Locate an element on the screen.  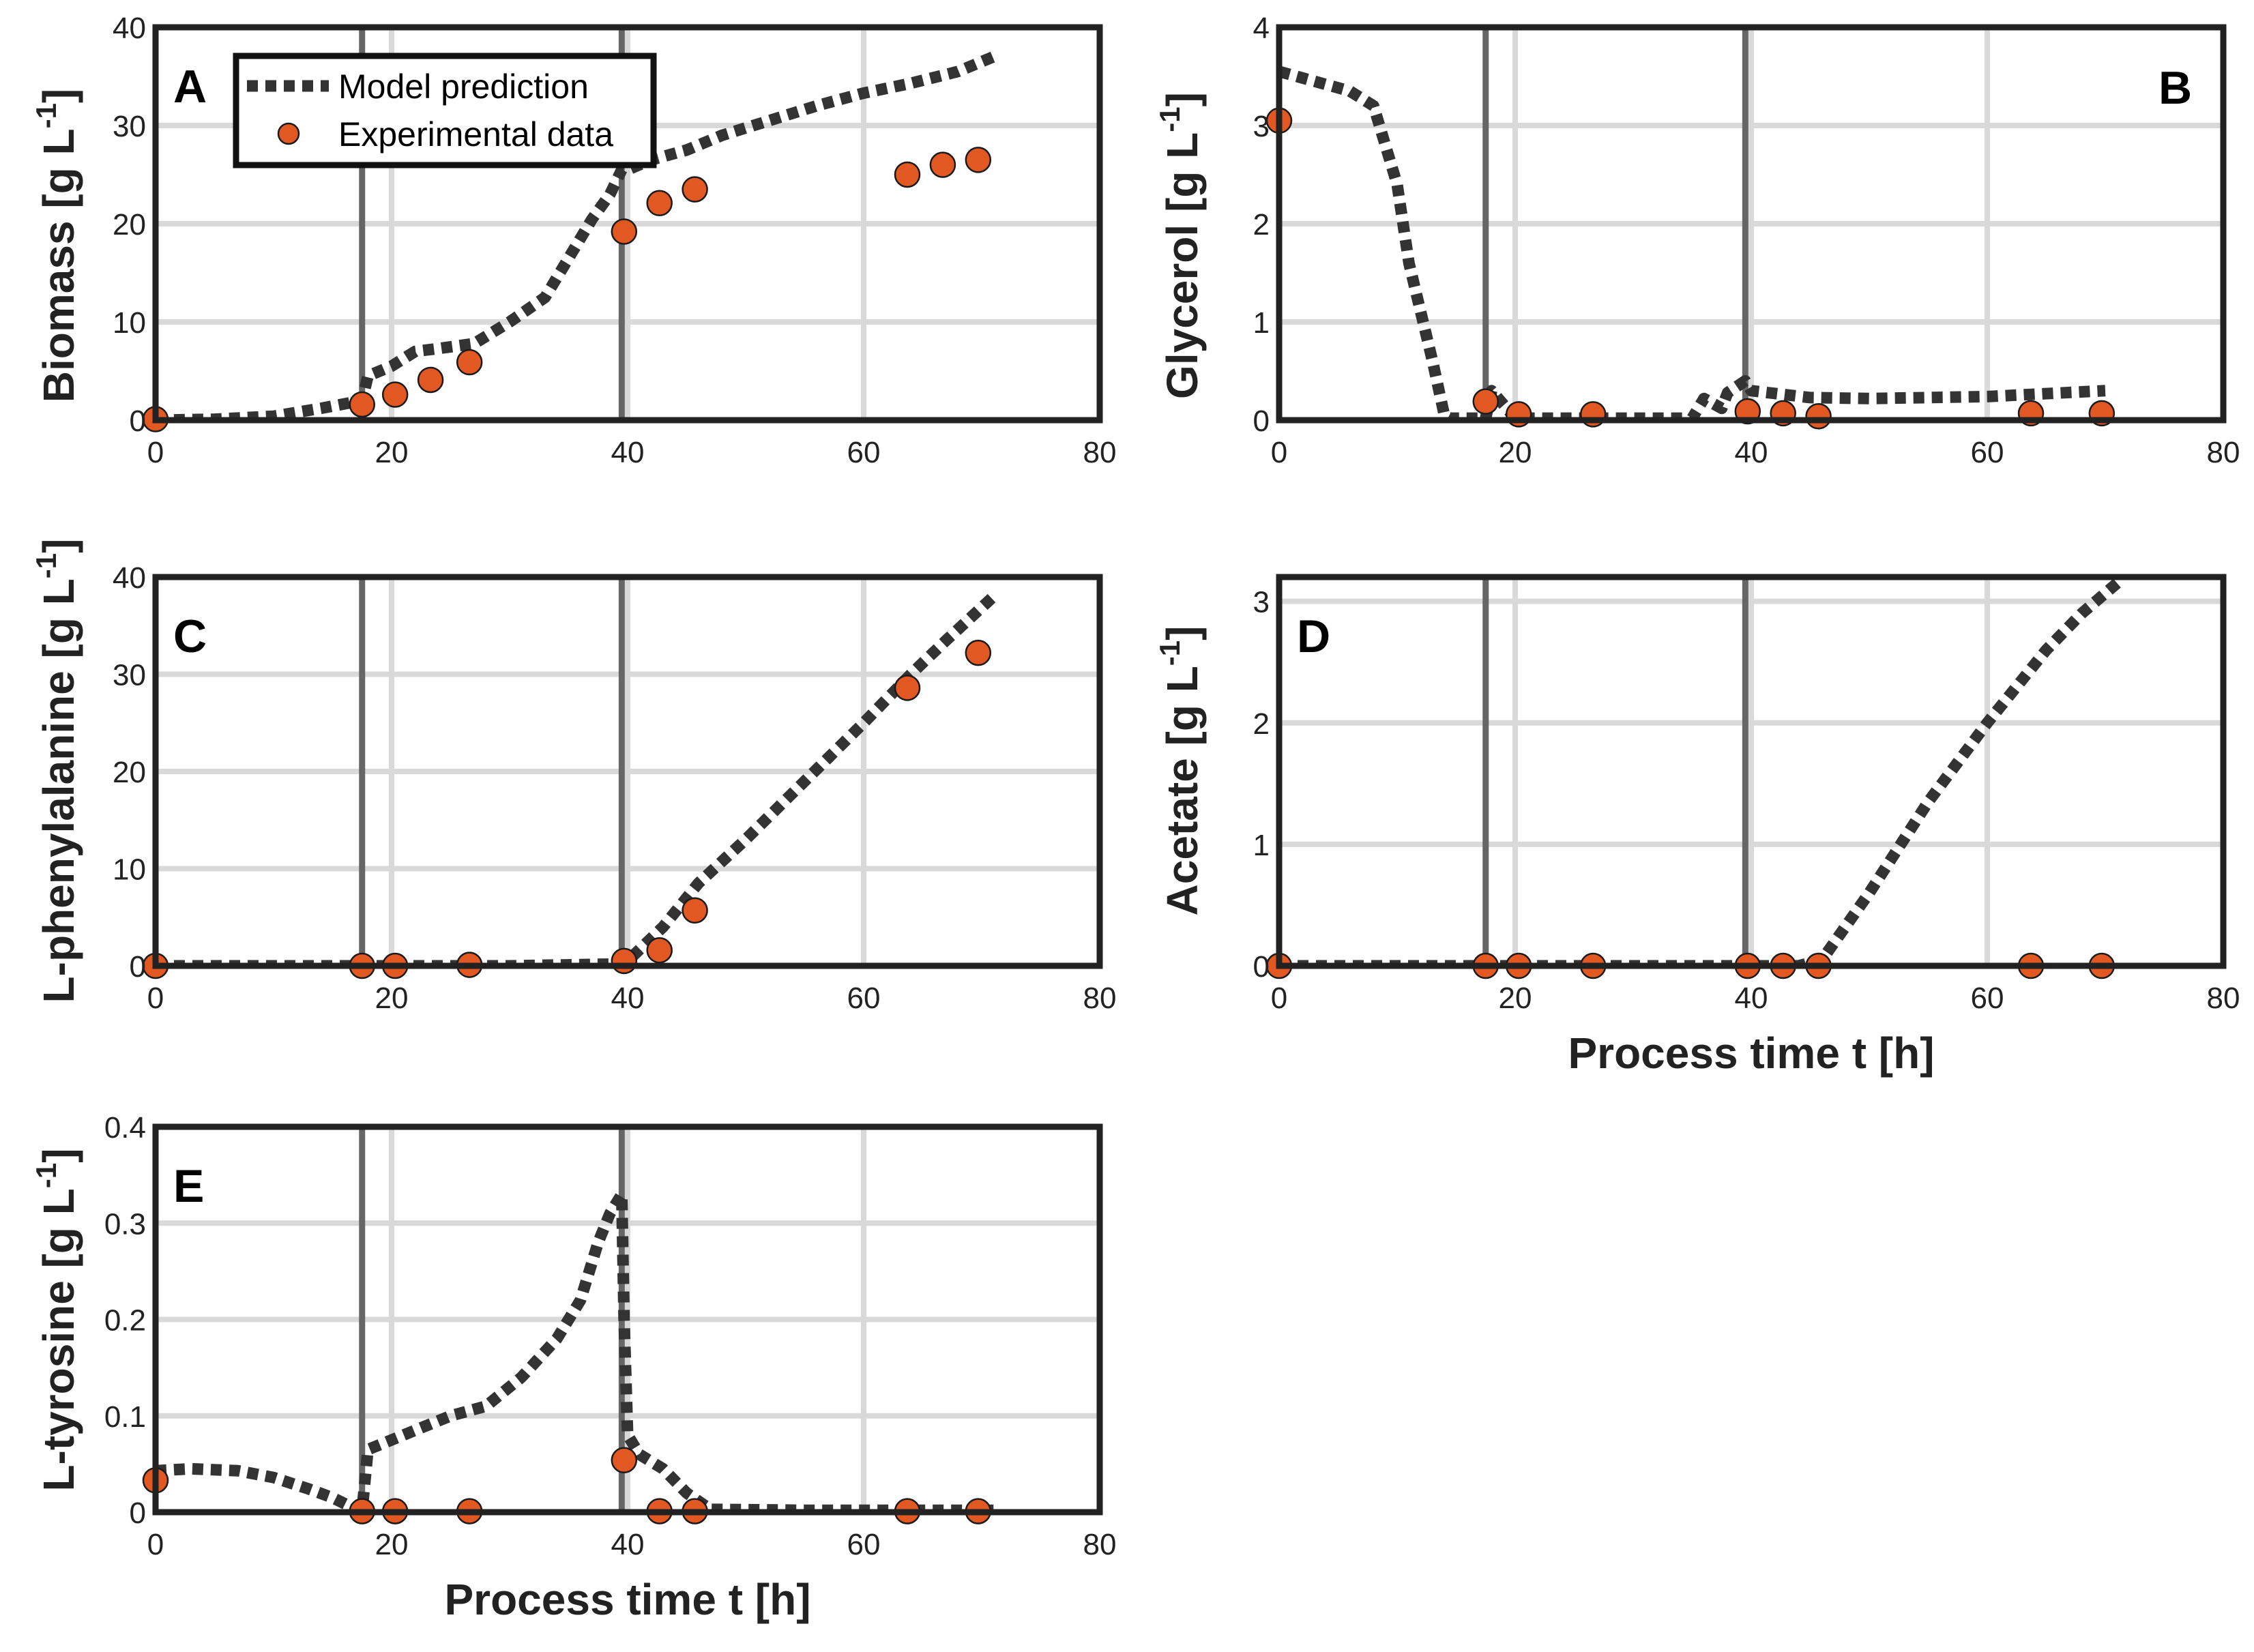
y-tick-label: 0.2 is located at coordinates (125, 1321).